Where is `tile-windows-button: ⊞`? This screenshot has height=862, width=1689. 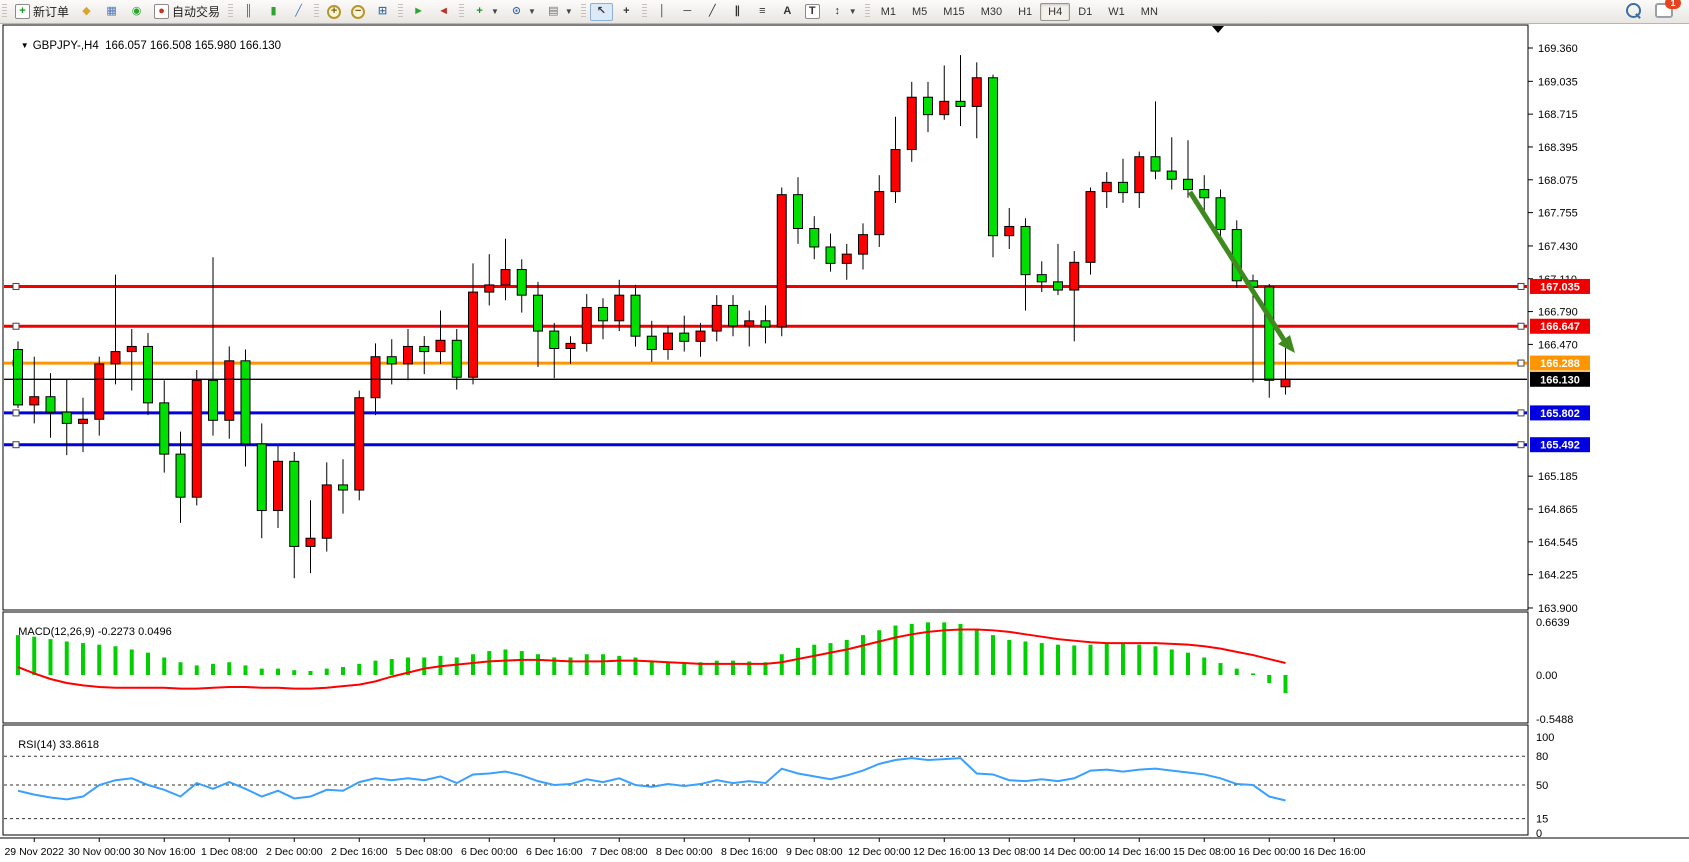
tile-windows-button: ⊞ is located at coordinates (382, 12).